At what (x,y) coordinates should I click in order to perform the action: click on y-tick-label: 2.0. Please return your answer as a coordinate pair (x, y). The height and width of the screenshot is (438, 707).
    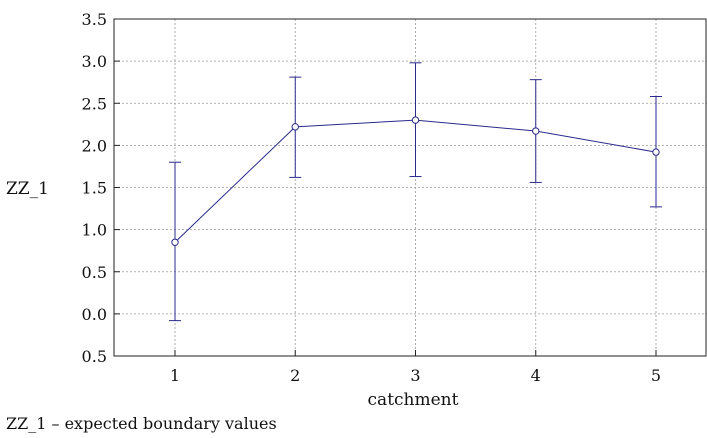
    Looking at the image, I should click on (94, 145).